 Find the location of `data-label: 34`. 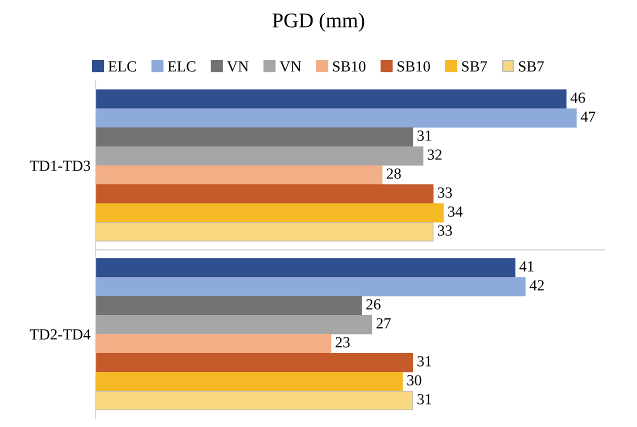

data-label: 34 is located at coordinates (455, 211).